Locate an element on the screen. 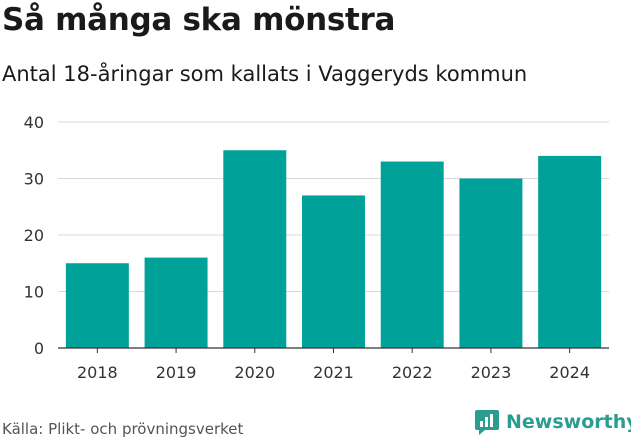  x-tick-label: 2022 is located at coordinates (412, 372).